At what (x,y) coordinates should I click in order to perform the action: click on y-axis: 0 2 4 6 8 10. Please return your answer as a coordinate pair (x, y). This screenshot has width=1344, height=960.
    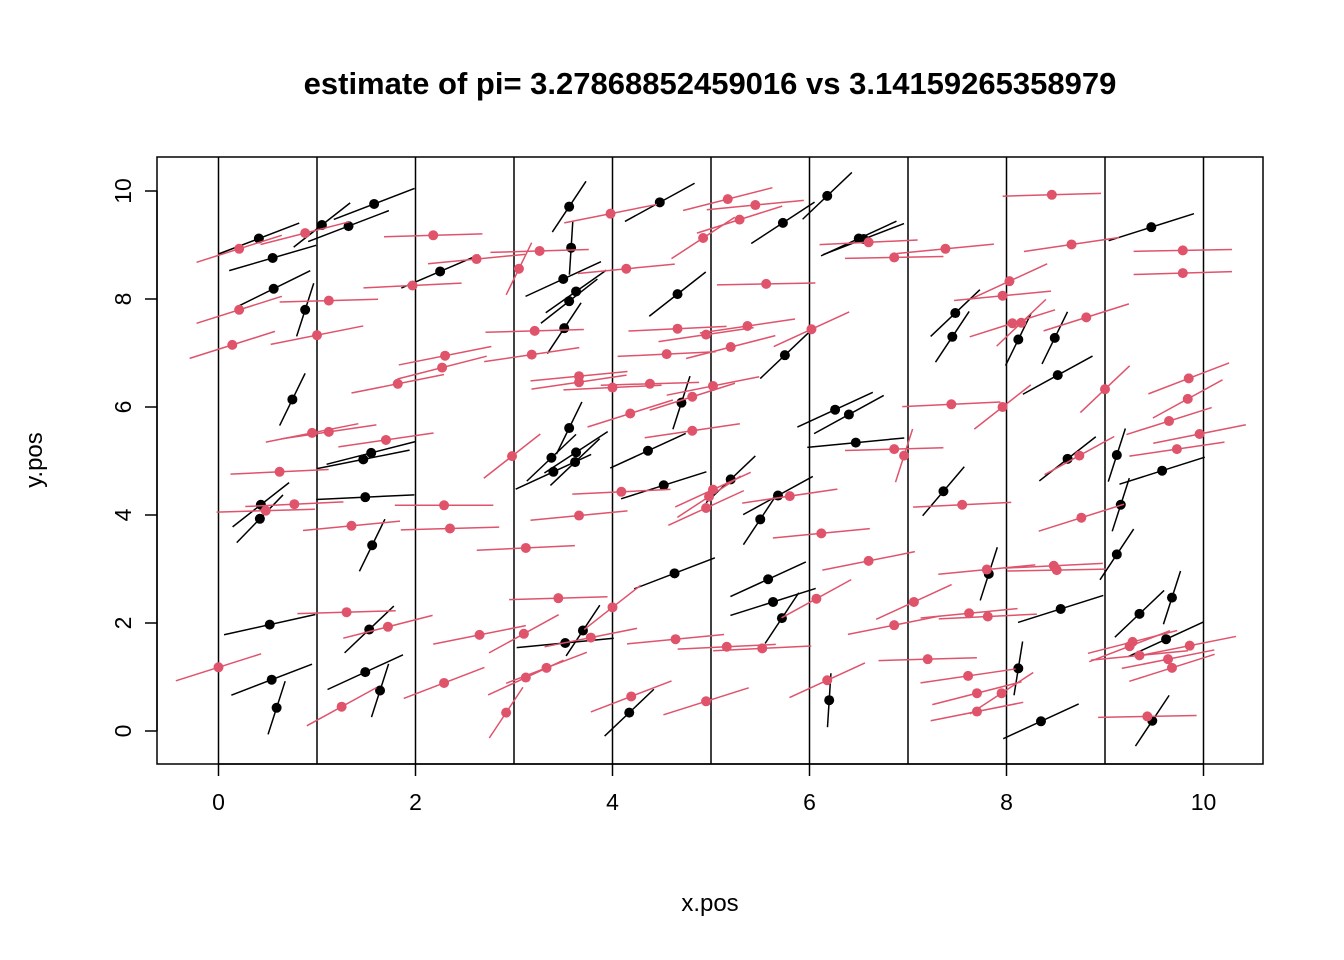
    Looking at the image, I should click on (133, 457).